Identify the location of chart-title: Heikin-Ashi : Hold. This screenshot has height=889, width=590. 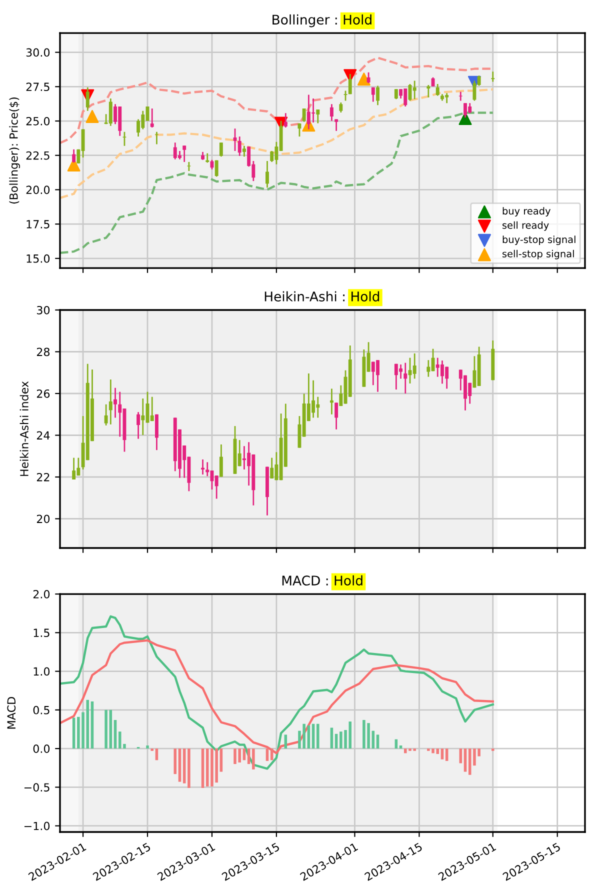
(322, 296).